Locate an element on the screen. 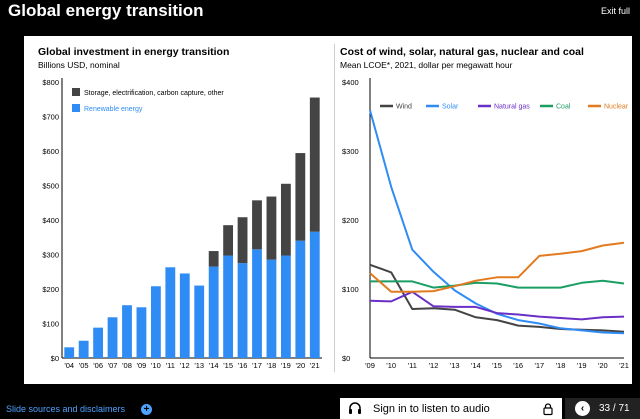 This screenshot has height=419, width=640. left-chart-subtitle: Billions USD, nominal is located at coordinates (79, 65).